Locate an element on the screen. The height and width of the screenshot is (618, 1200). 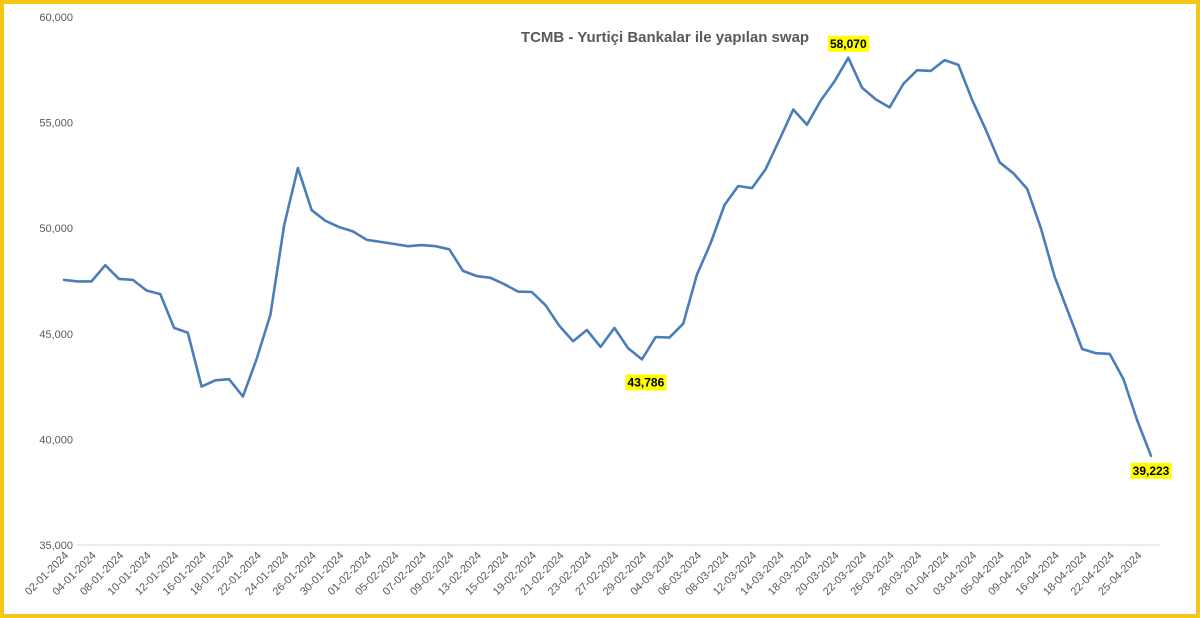
y-tick-label: 55,000 is located at coordinates (56, 124).